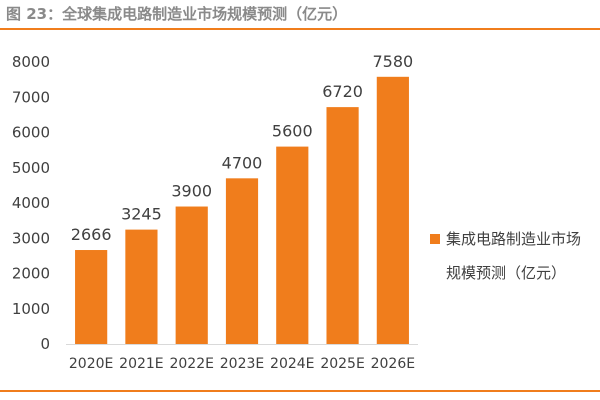 Image resolution: width=600 pixels, height=400 pixels. What do you see at coordinates (27, 14) in the screenshot?
I see `figure-label: 图 23` at bounding box center [27, 14].